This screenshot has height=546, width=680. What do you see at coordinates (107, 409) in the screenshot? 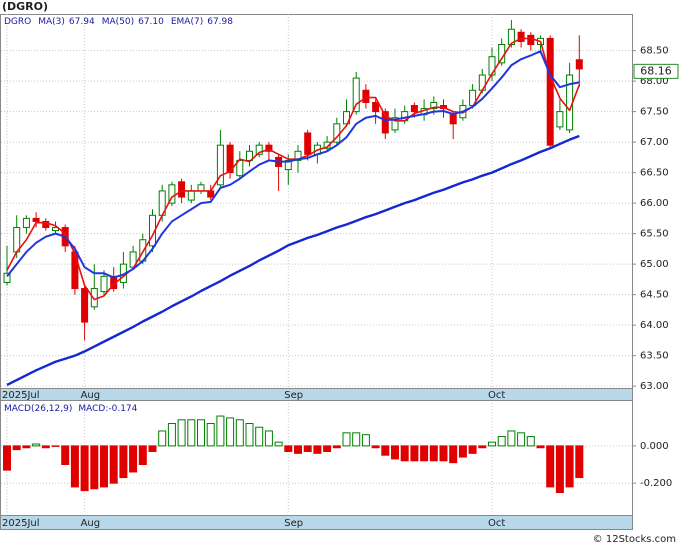
I see `macd-value: MACD:-0.174` at bounding box center [107, 409].